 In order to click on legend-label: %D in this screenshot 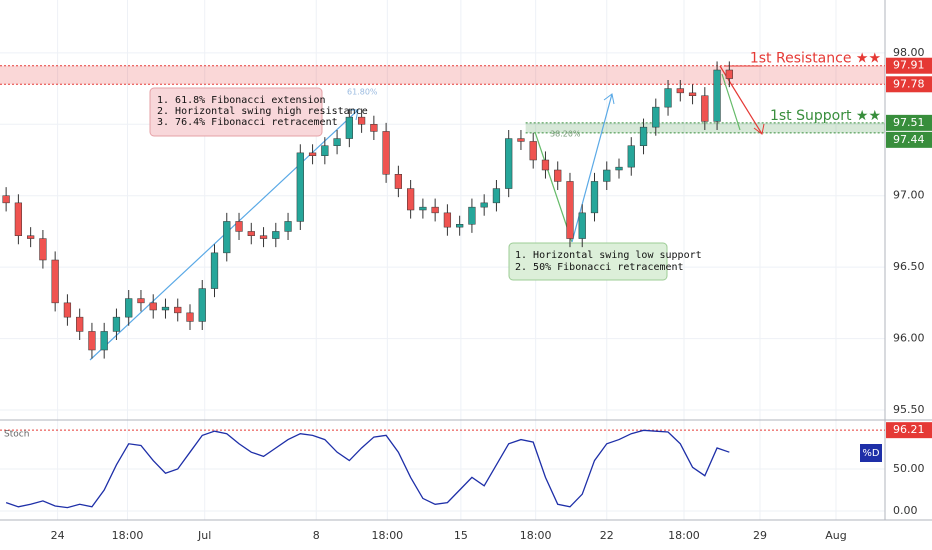, I will do `click(871, 453)`.